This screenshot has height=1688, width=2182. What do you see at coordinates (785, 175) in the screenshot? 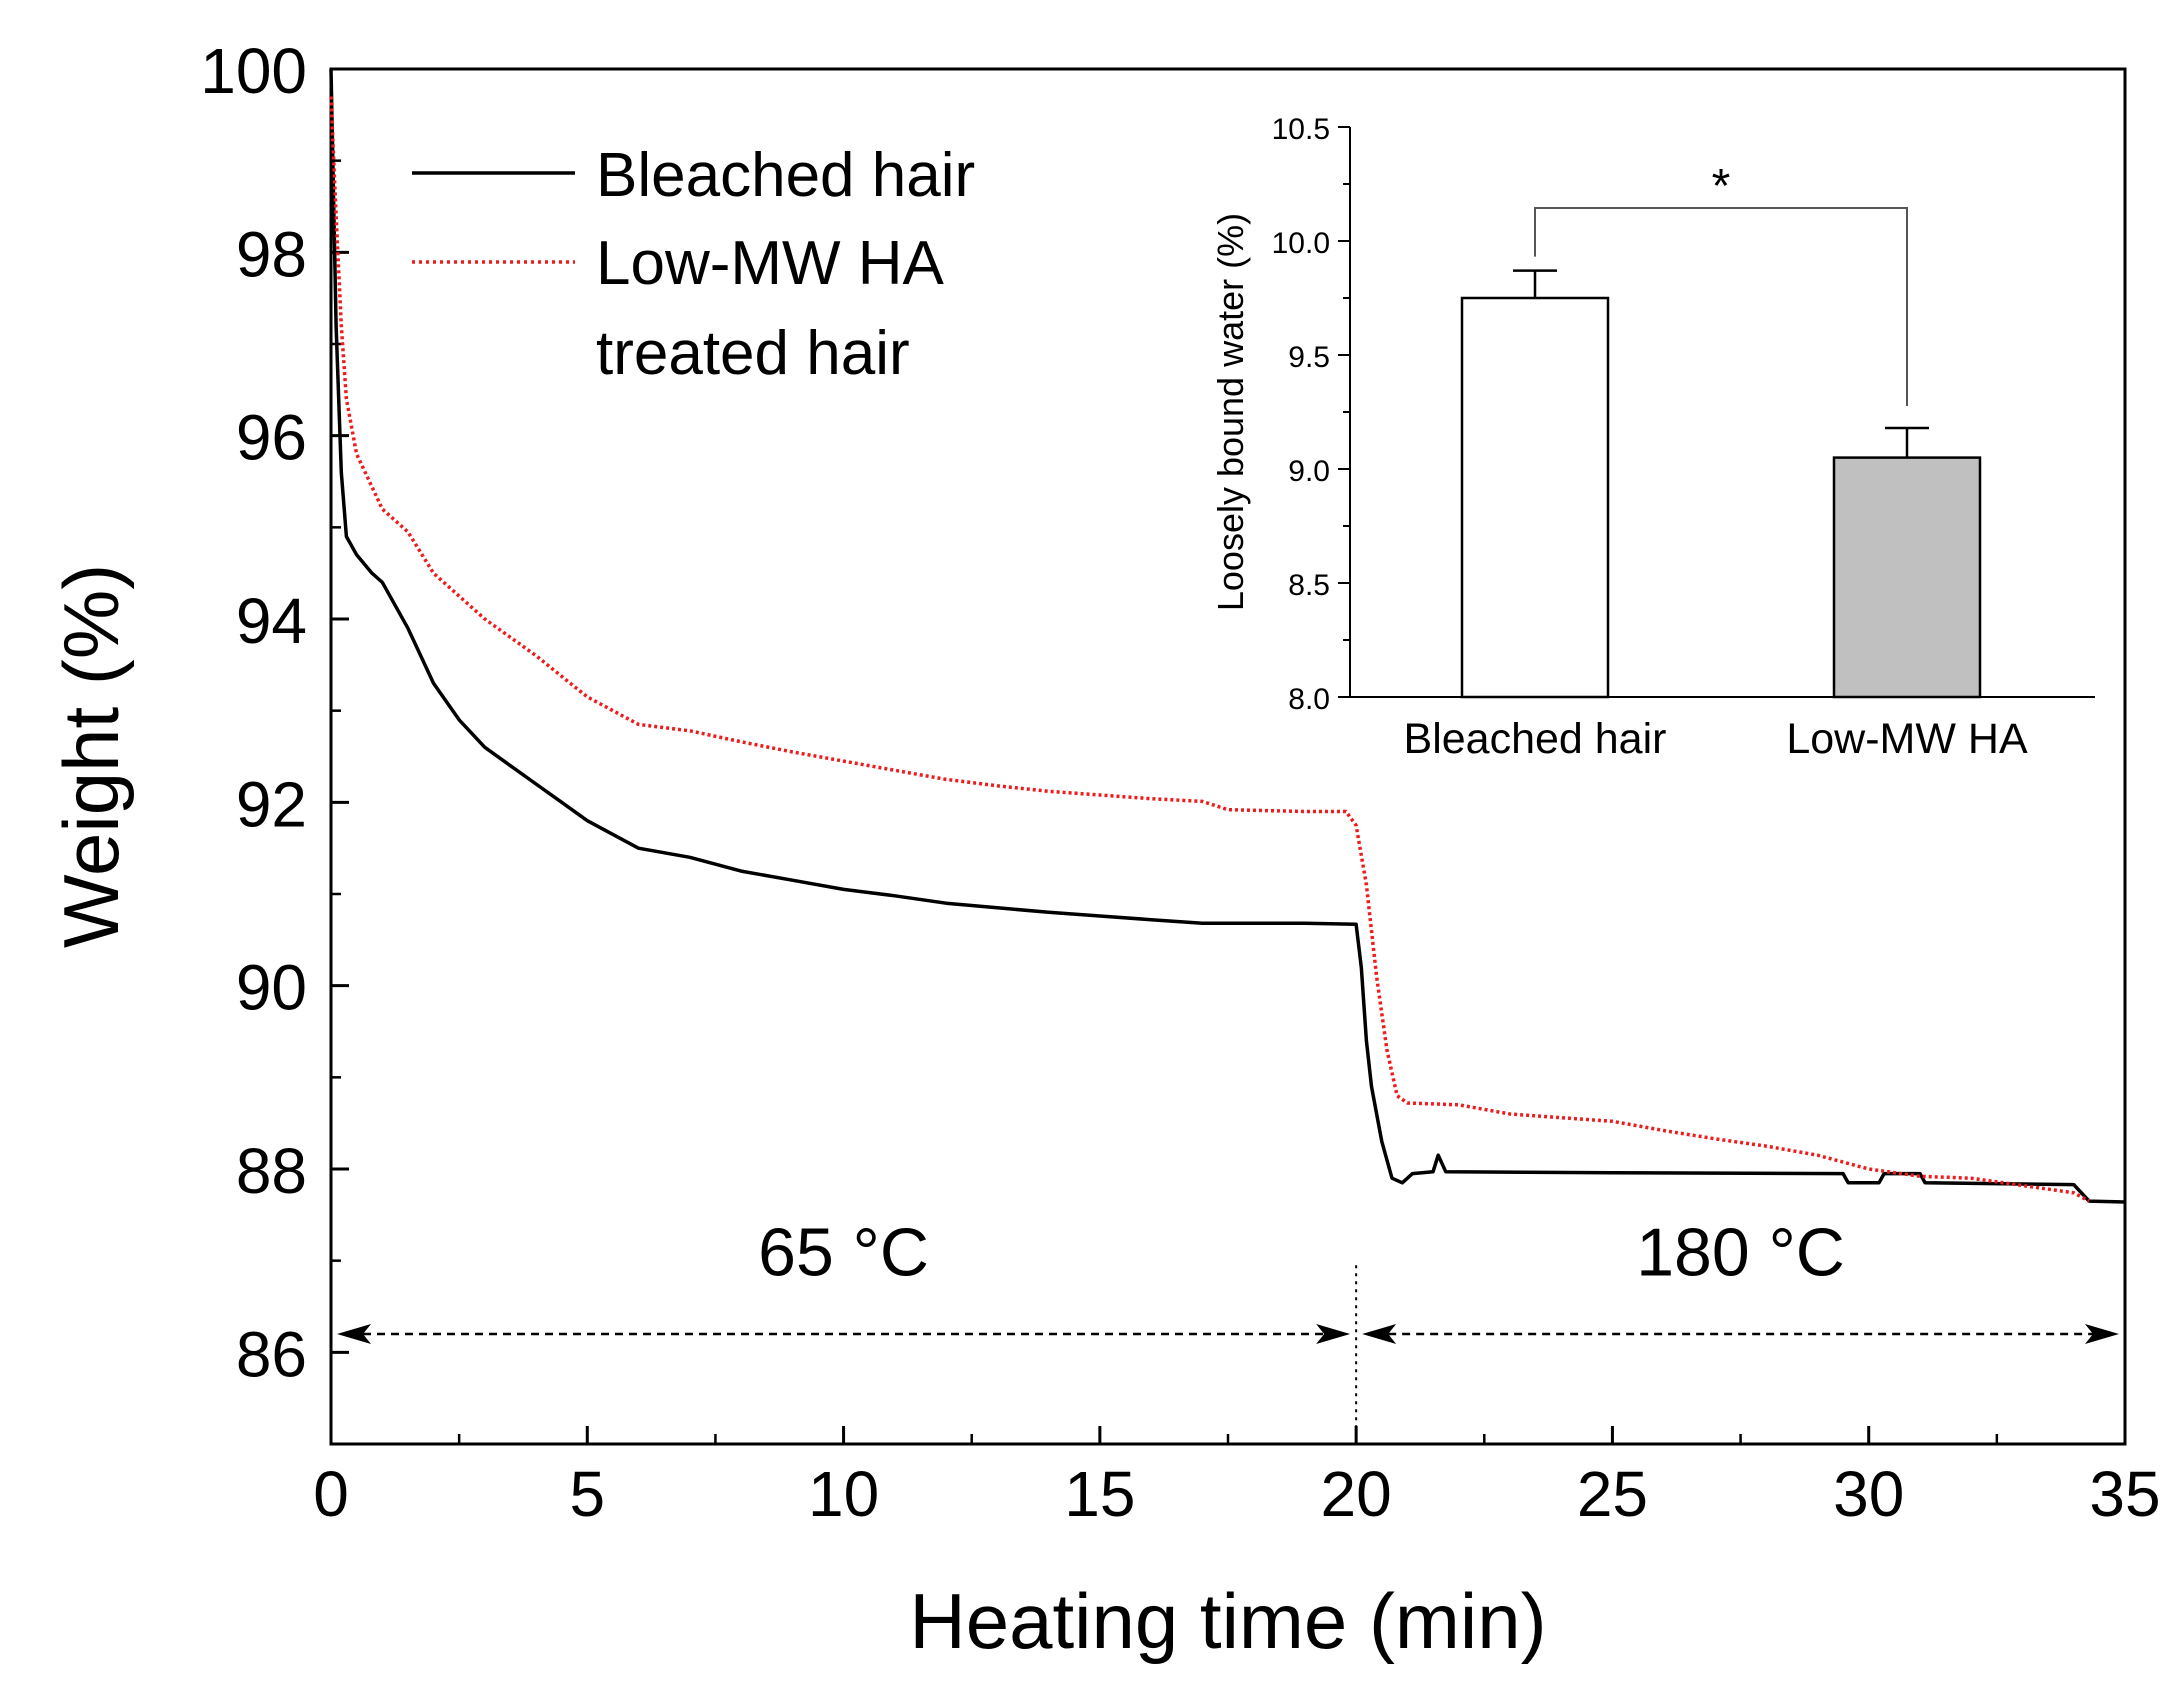
I see `legend-label-bleached: Bleached hair` at bounding box center [785, 175].